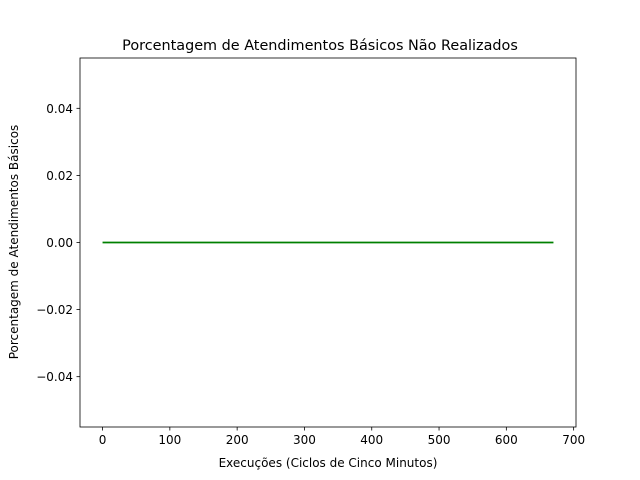  What do you see at coordinates (304, 440) in the screenshot?
I see `x-tick-label: 300` at bounding box center [304, 440].